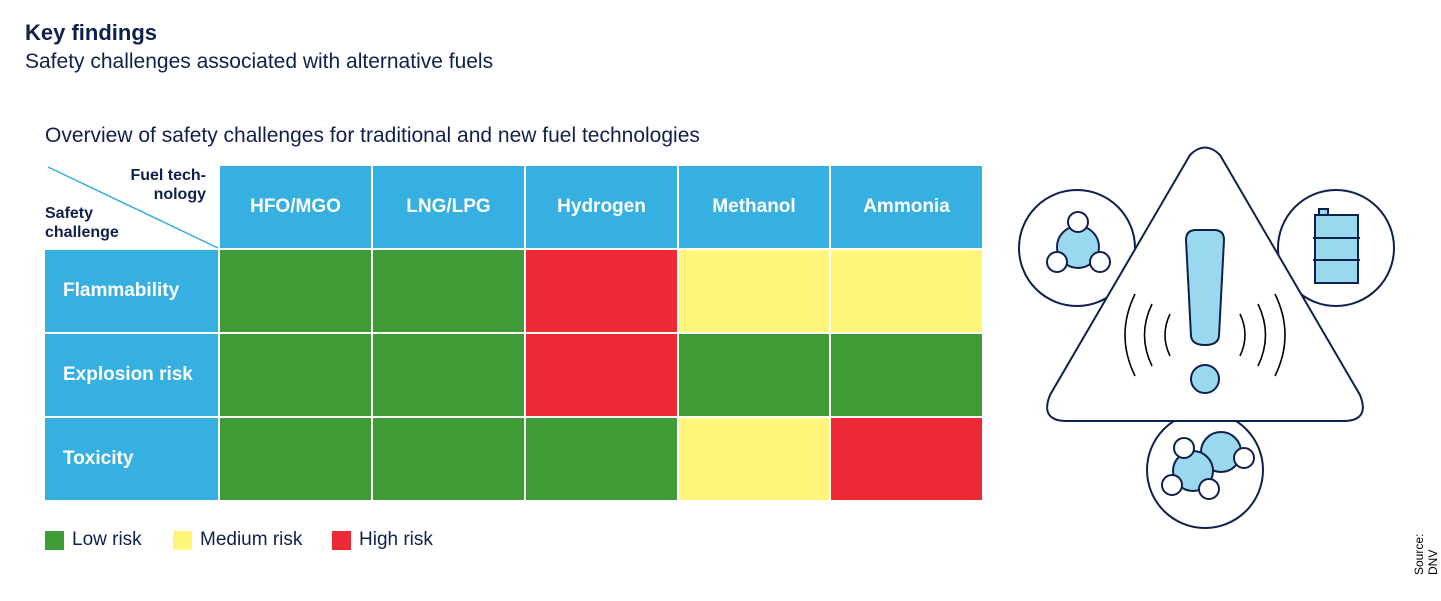  What do you see at coordinates (131, 291) in the screenshot?
I see `row-header: Flammability` at bounding box center [131, 291].